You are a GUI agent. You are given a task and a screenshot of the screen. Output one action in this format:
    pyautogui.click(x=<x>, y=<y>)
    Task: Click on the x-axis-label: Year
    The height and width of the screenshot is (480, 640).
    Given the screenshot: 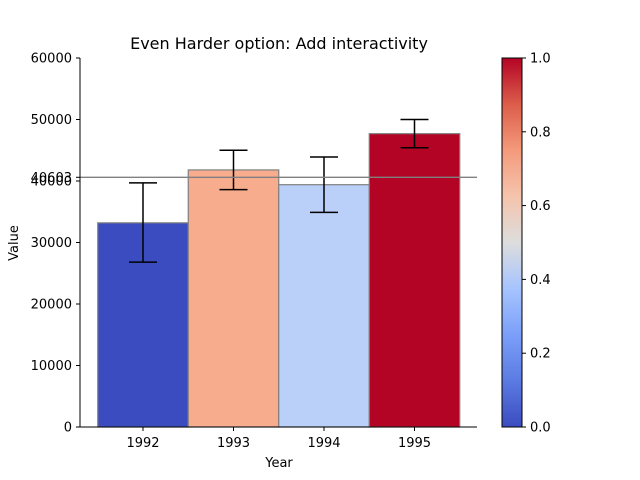 What is the action you would take?
    pyautogui.click(x=278, y=463)
    